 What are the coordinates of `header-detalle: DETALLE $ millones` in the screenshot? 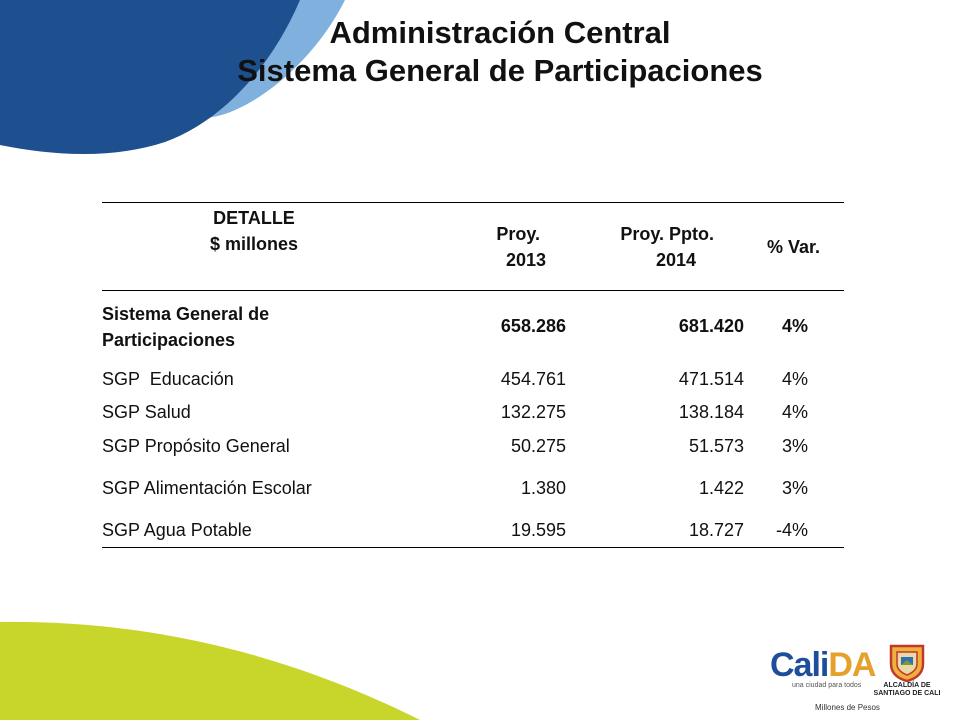 It's located at (254, 231).